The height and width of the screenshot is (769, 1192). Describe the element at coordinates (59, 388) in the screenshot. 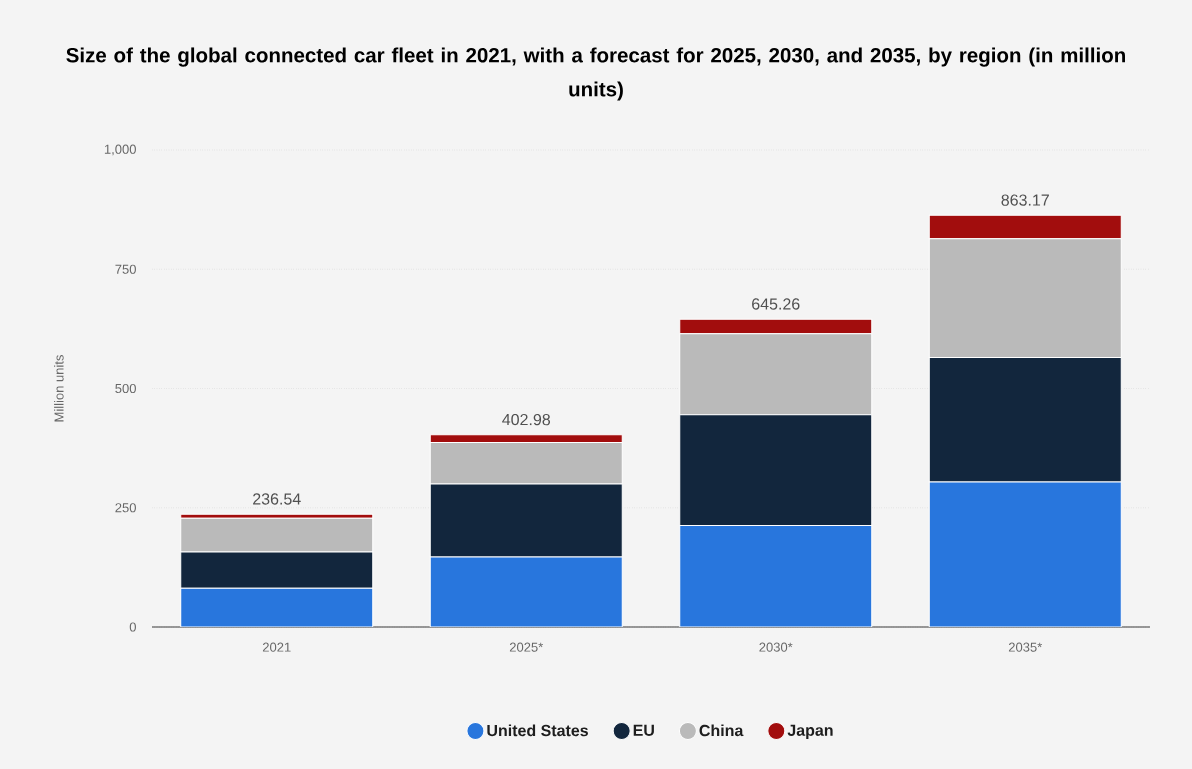

I see `y-axis-title: Million units` at that location.